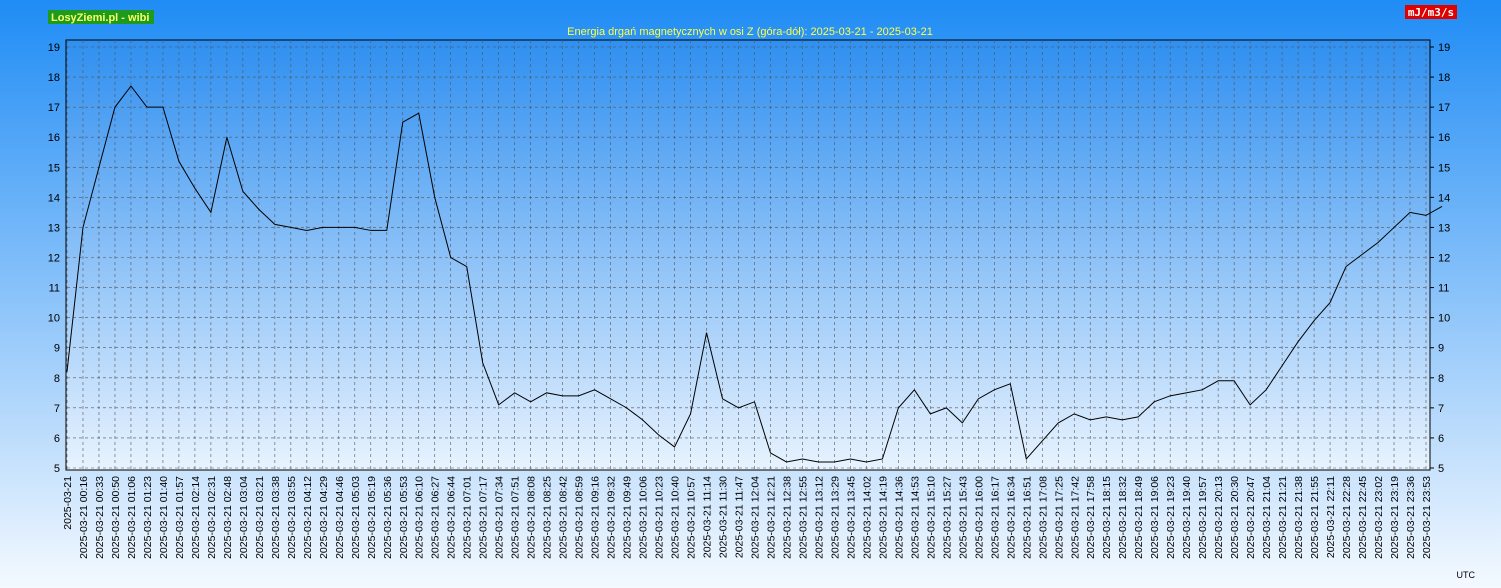 Image resolution: width=1501 pixels, height=588 pixels. I want to click on x-tick-label: 2025-03-21 22:11, so click(1331, 517).